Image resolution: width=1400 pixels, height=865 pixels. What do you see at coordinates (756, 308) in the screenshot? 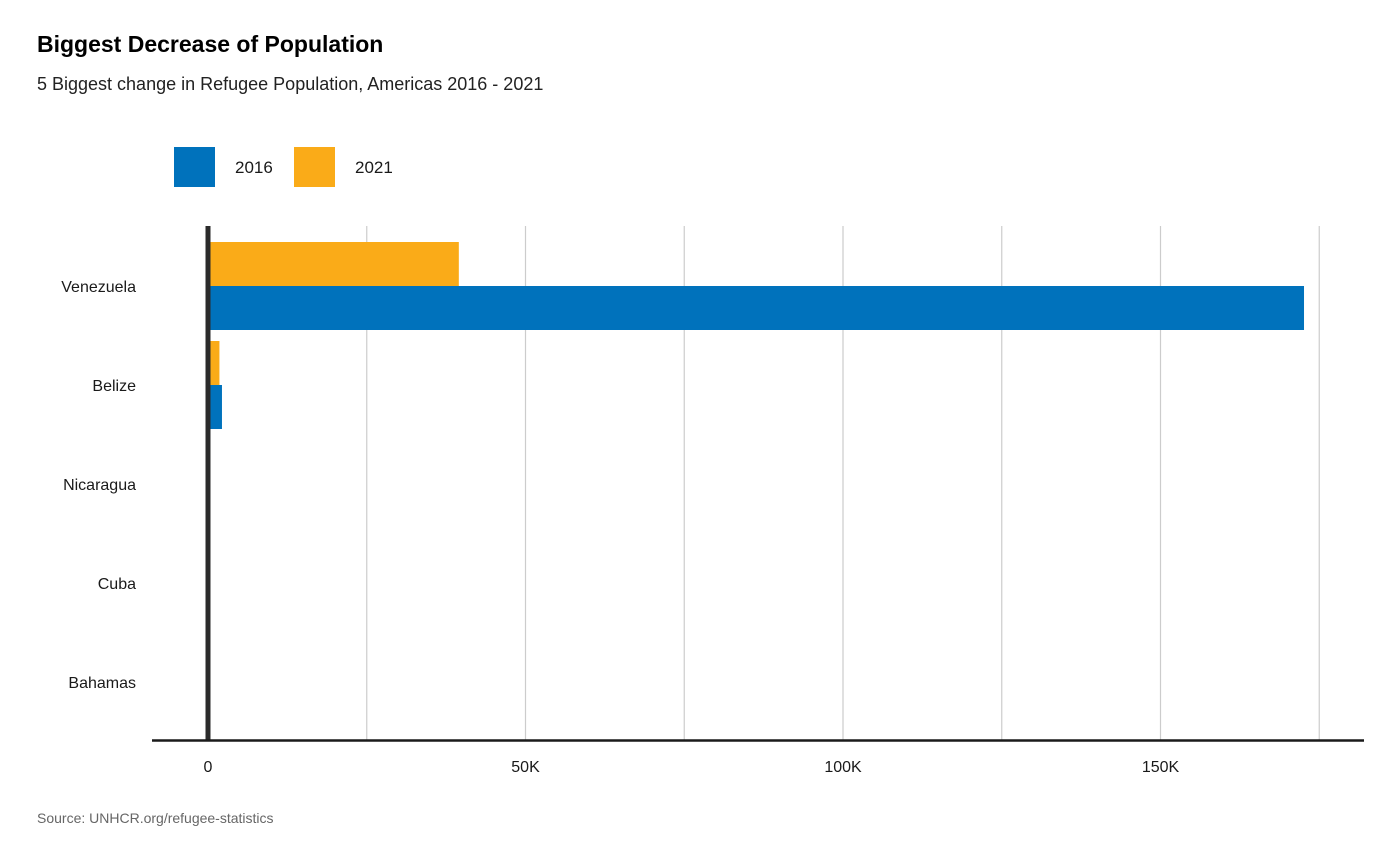
I see `bar-venezuela-2016` at bounding box center [756, 308].